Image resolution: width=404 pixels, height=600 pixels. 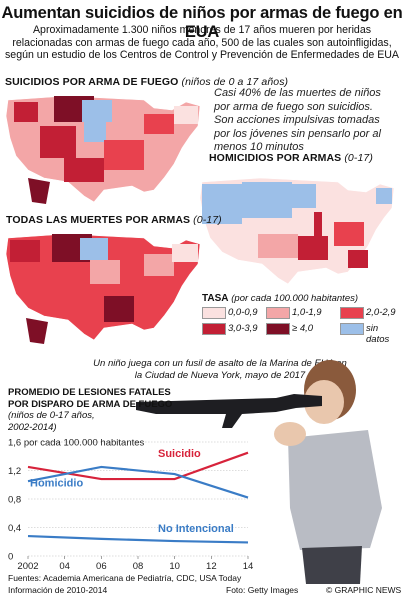 I want to click on x-tick-label: 04, so click(x=64, y=566).